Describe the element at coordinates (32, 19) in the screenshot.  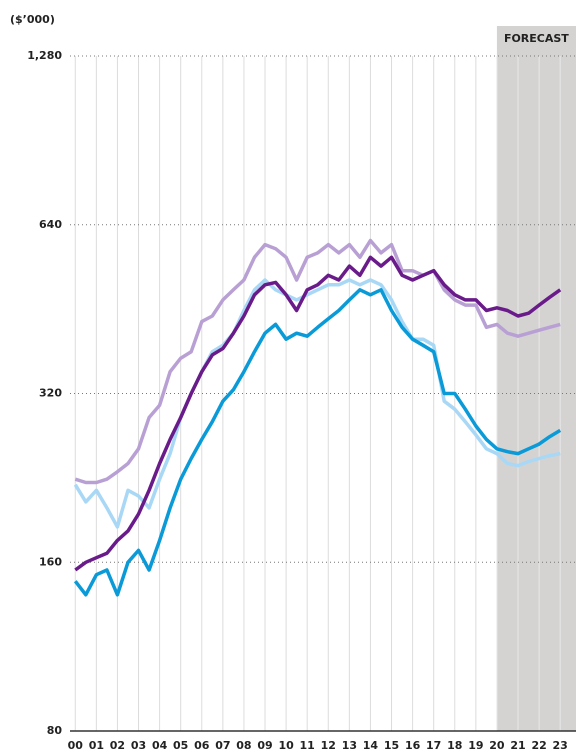
I see `y-axis-label: ($’000)` at that location.